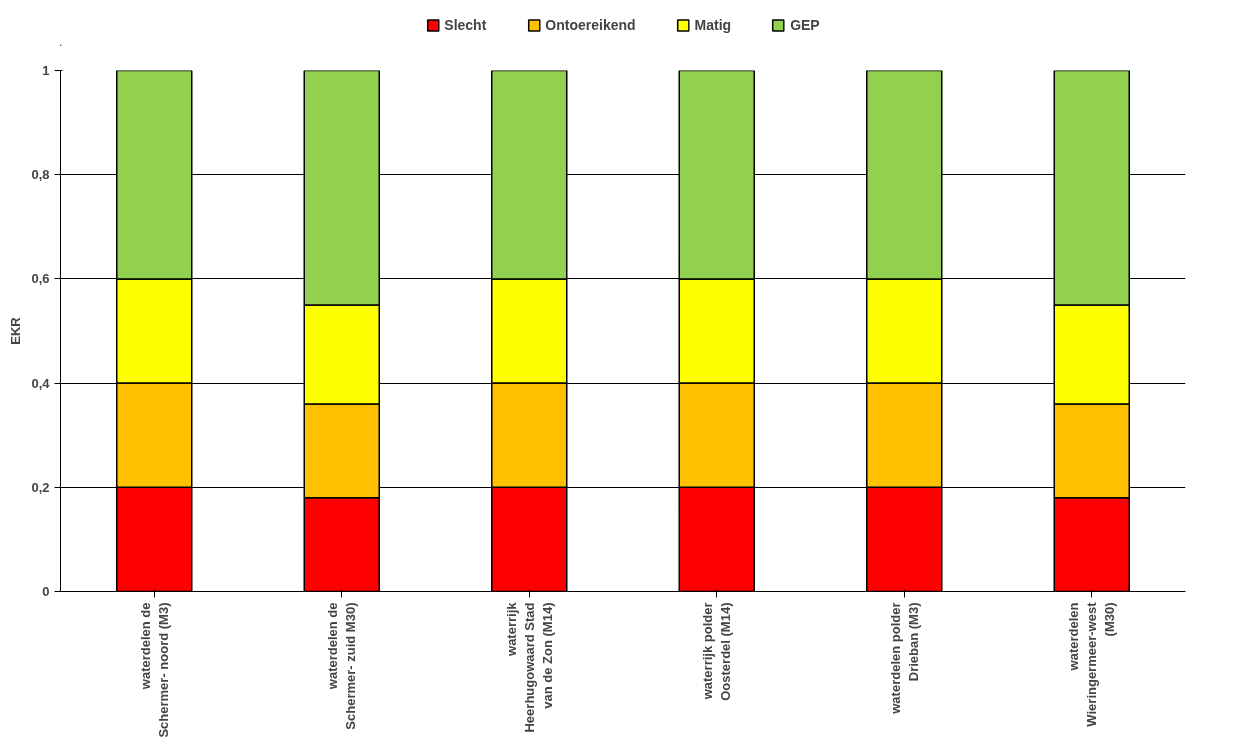 The height and width of the screenshot is (749, 1249). Describe the element at coordinates (40, 175) in the screenshot. I see `y-tick-label: 0,8` at that location.